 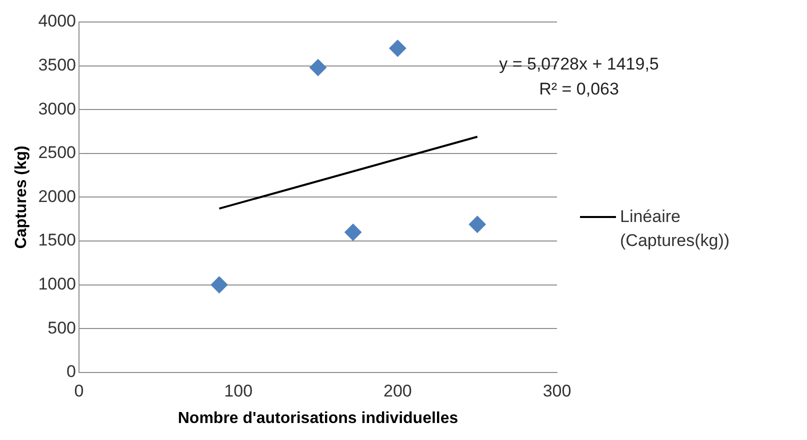 What do you see at coordinates (21, 197) in the screenshot?
I see `y-axis-title: Captures (kg)` at bounding box center [21, 197].